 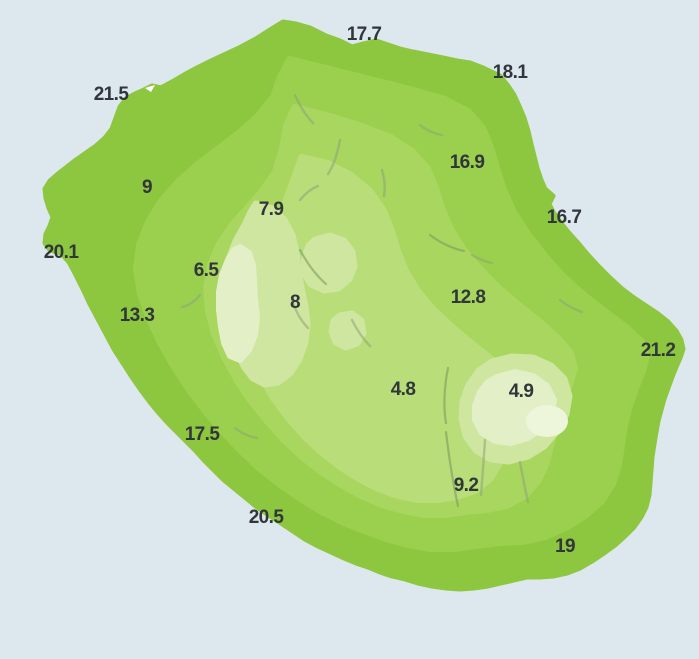 I want to click on temp-label: 6.5, so click(x=206, y=270).